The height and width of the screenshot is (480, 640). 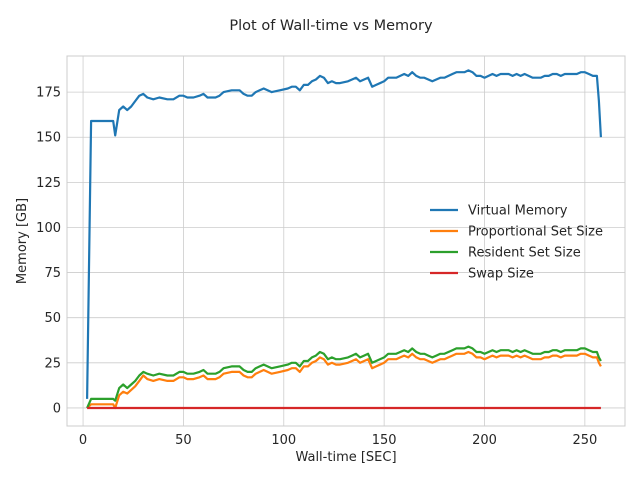 I want to click on legend-entry: Resident Set Size, so click(x=524, y=253).